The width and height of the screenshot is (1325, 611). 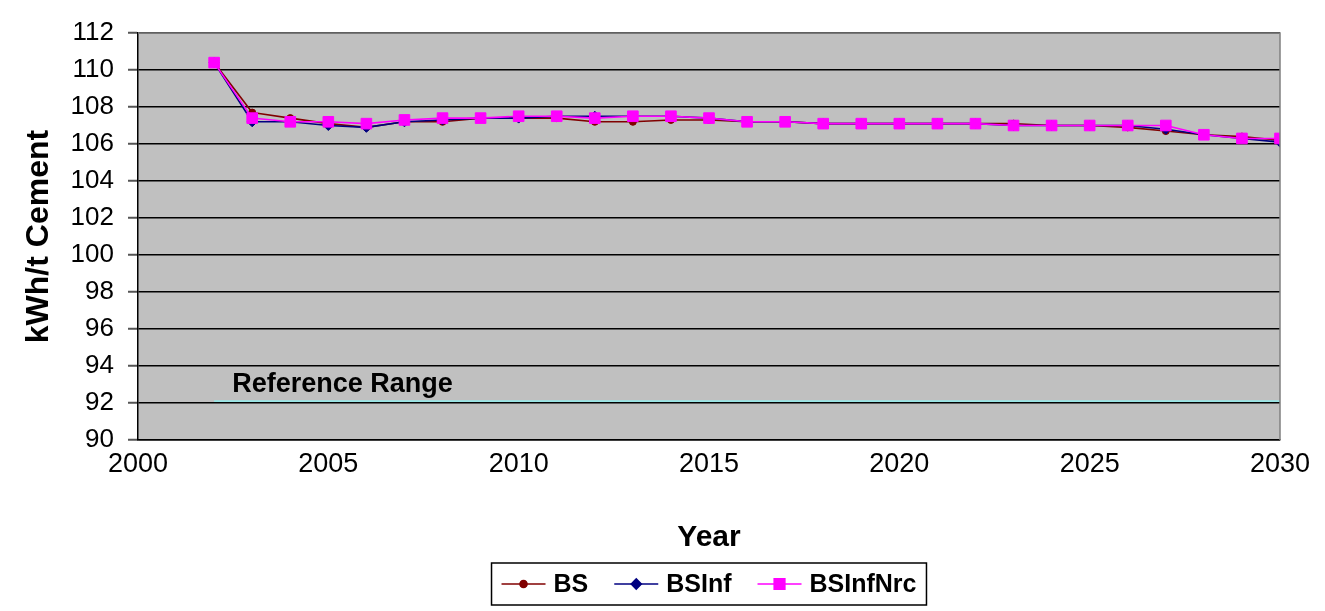 What do you see at coordinates (899, 462) in the screenshot?
I see `x-tick-label: 2020` at bounding box center [899, 462].